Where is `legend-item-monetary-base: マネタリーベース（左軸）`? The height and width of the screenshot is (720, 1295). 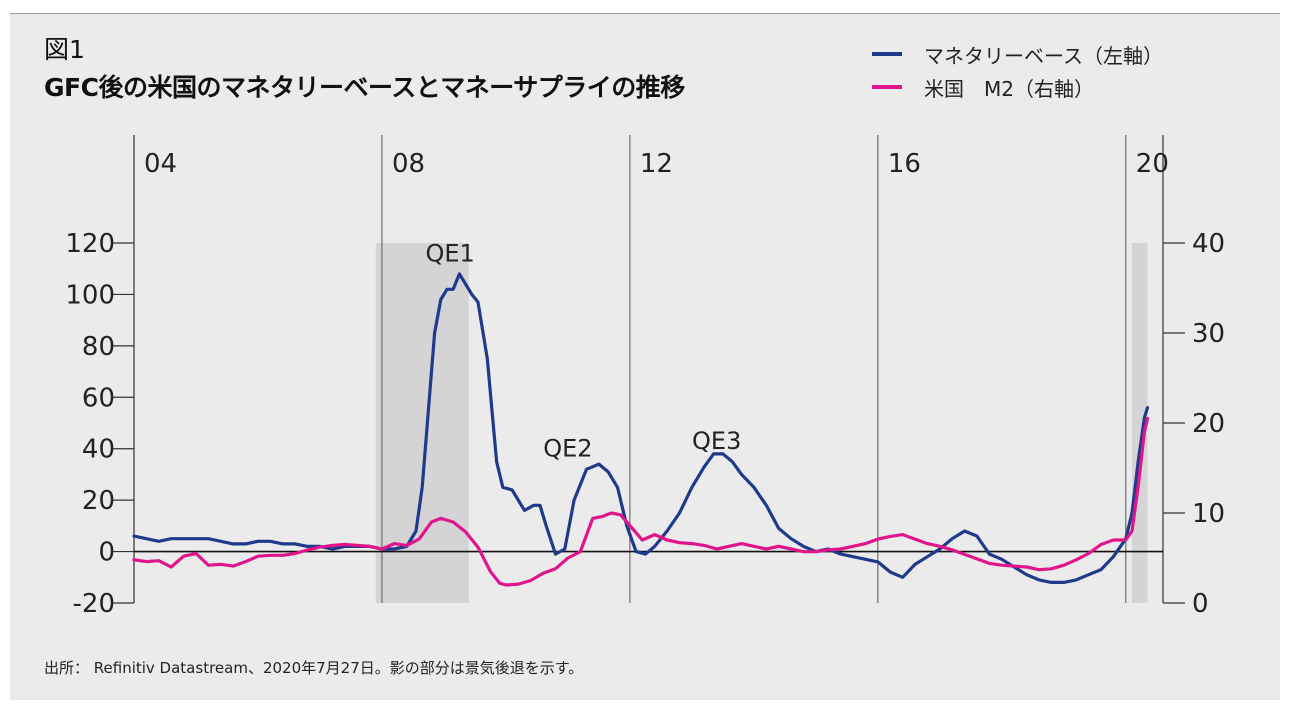
legend-item-monetary-base: マネタリーベース（左軸） is located at coordinates (1017, 55).